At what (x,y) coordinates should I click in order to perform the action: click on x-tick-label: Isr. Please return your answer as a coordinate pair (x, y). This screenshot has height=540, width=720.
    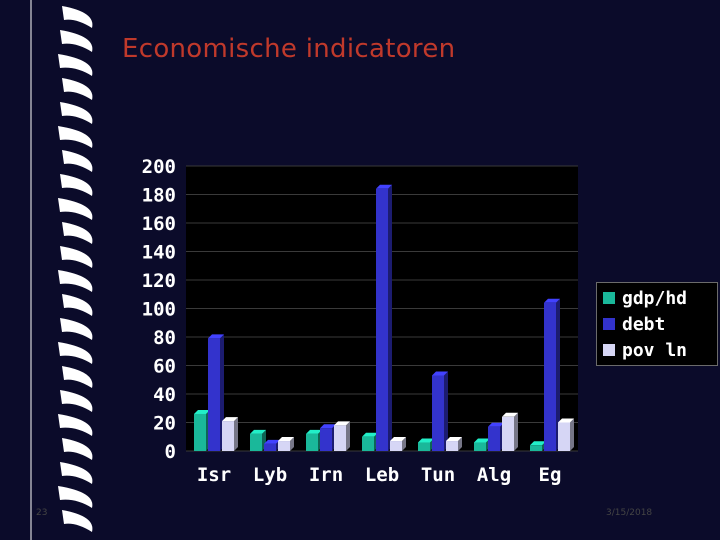
    Looking at the image, I should click on (214, 475).